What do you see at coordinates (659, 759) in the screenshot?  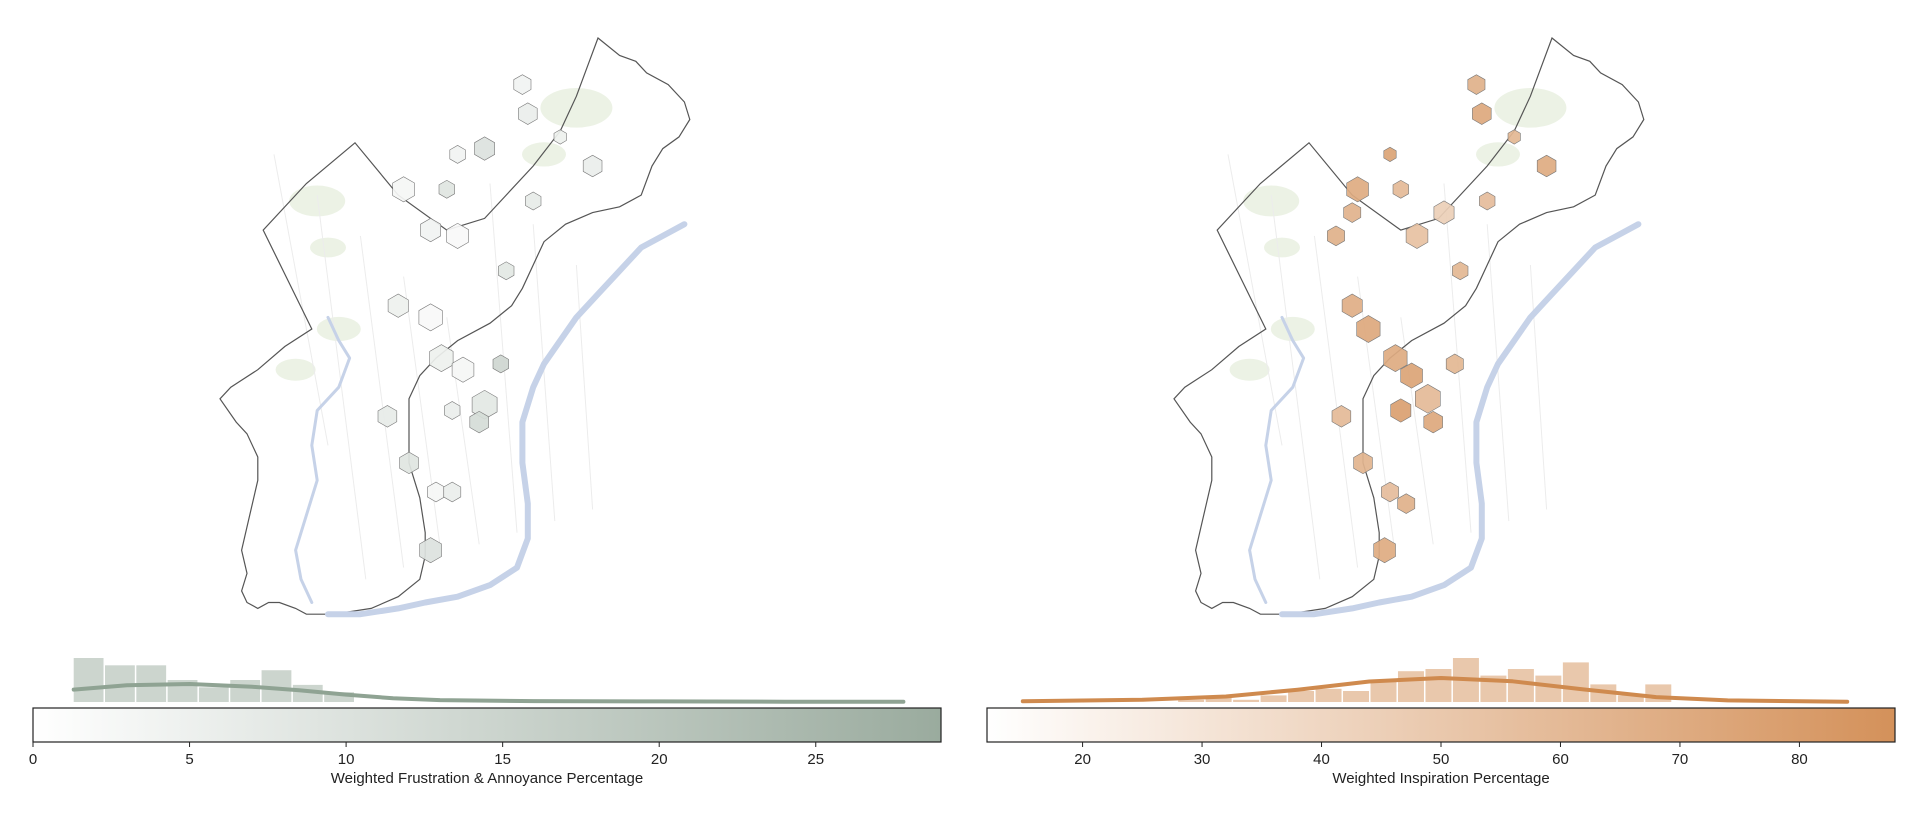 I see `colorbar-tick-label: 20` at bounding box center [659, 759].